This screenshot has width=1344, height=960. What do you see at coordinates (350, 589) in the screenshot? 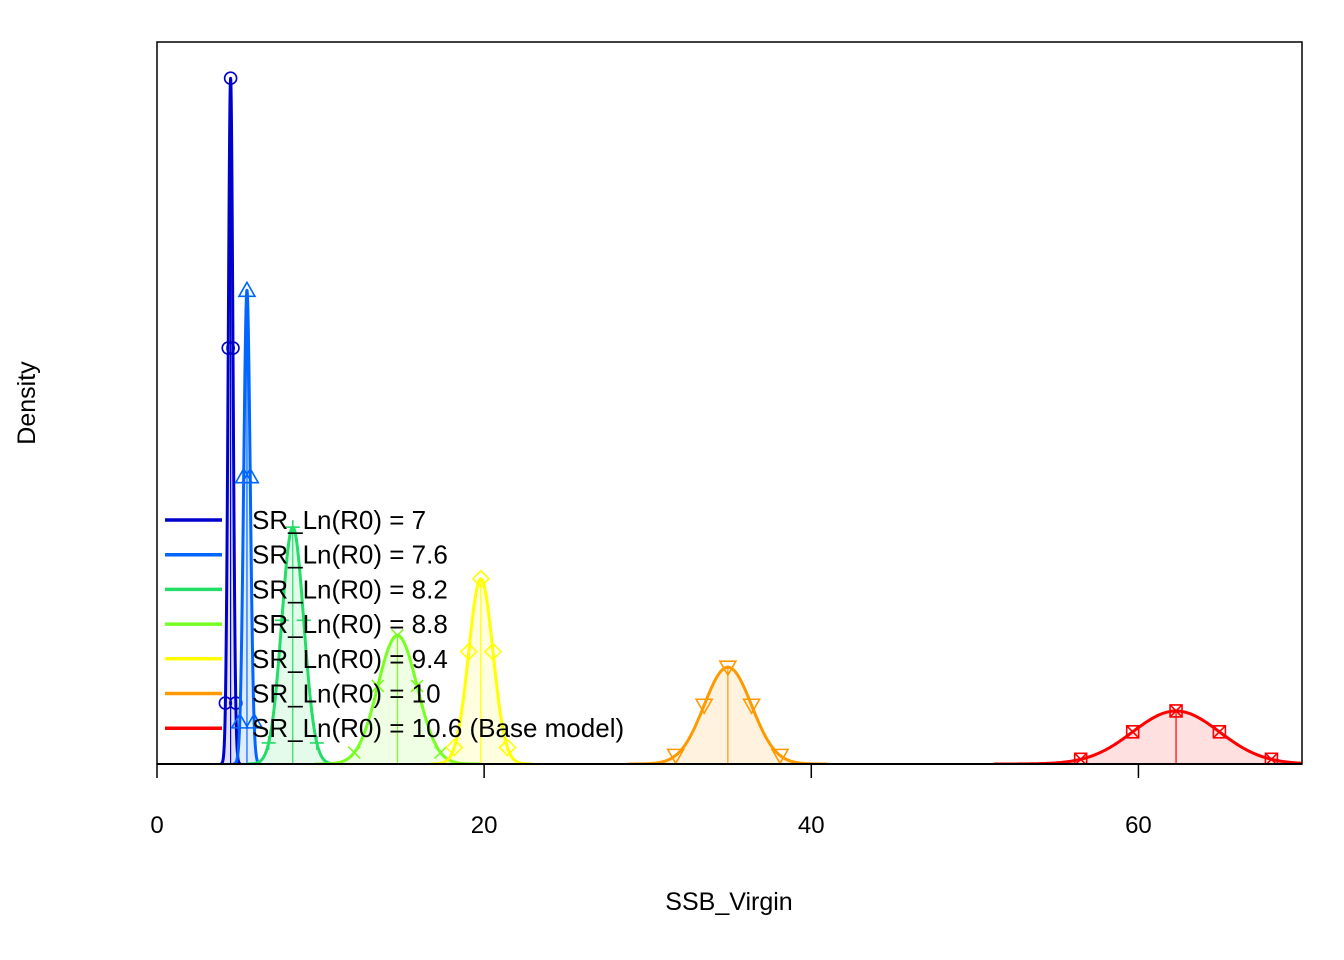
I see `legend-label: SR_Ln(R0) = 8.2` at bounding box center [350, 589].